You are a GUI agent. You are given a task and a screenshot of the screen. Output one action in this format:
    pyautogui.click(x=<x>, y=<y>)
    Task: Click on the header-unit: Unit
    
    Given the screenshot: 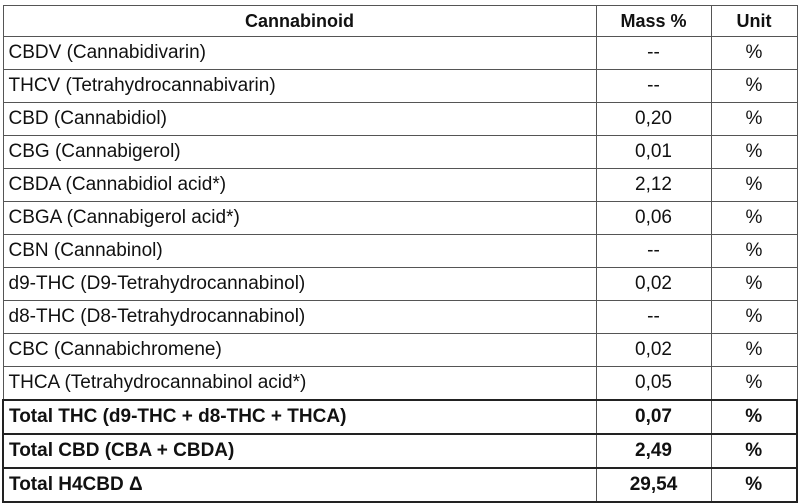 What is the action you would take?
    pyautogui.click(x=754, y=21)
    